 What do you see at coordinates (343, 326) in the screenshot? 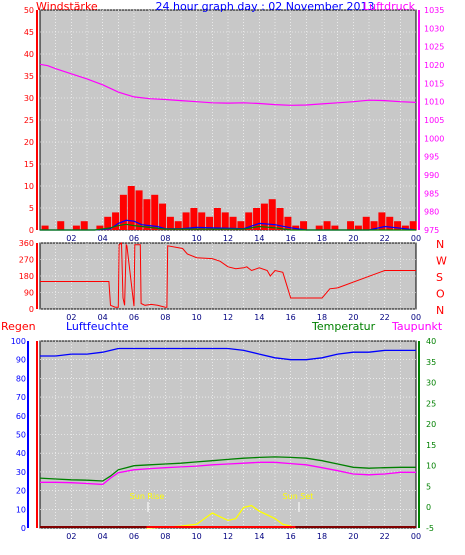
I see `legend-temperatur: Temperatur` at bounding box center [343, 326].